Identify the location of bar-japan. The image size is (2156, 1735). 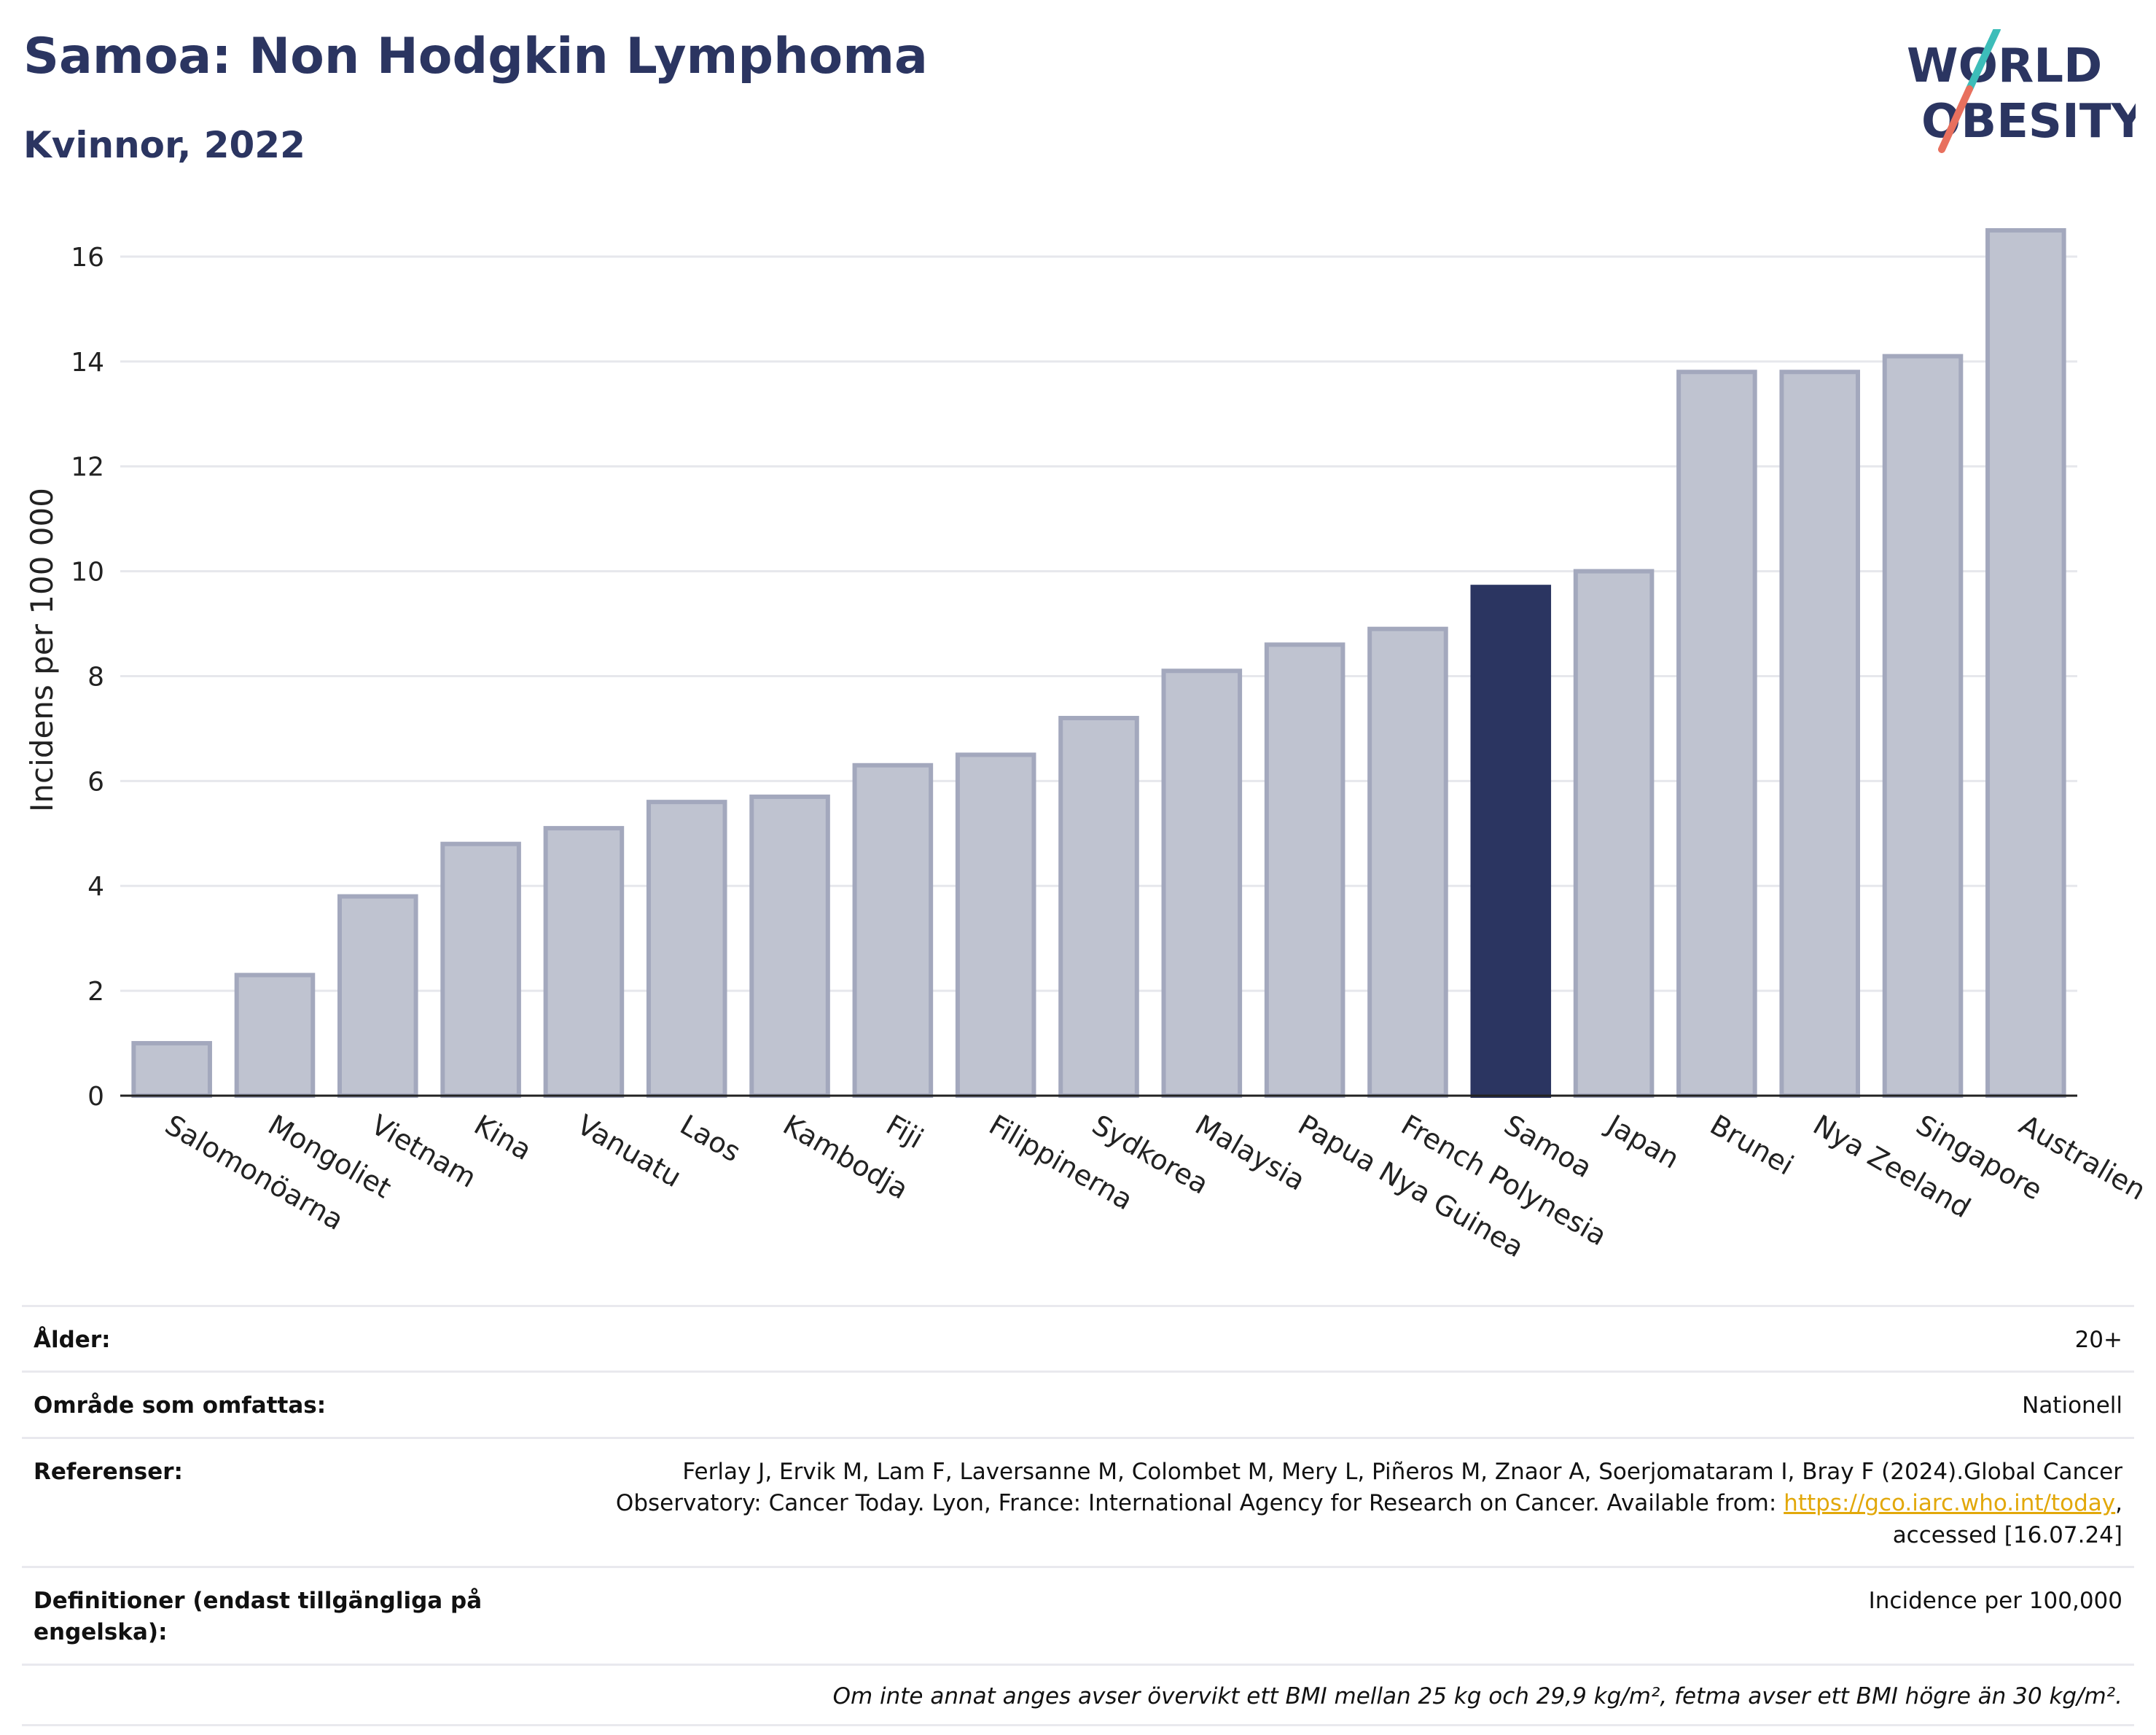
(1614, 834).